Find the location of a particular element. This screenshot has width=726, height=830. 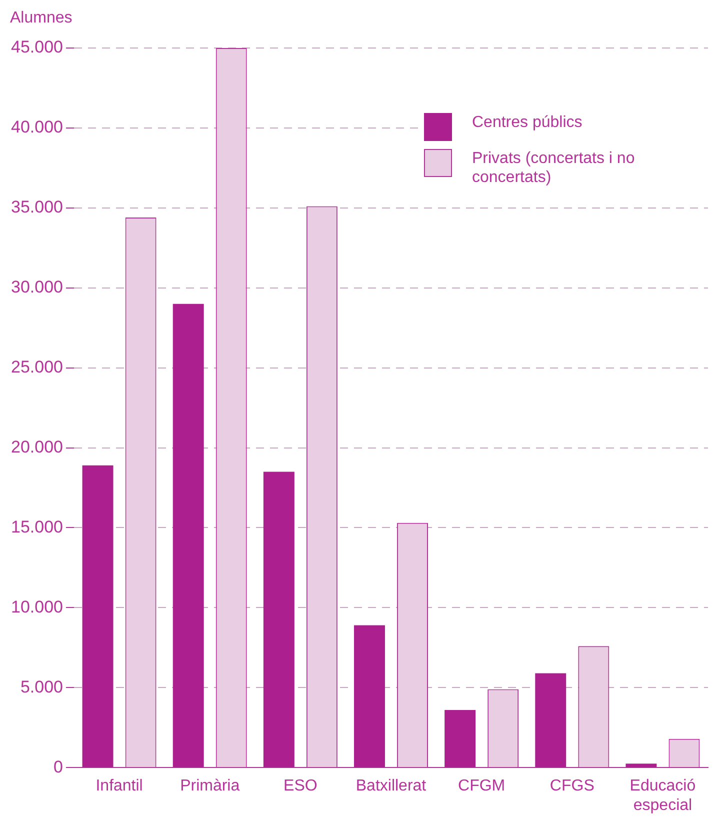

y-tick-label: 30.000 is located at coordinates (36, 287).